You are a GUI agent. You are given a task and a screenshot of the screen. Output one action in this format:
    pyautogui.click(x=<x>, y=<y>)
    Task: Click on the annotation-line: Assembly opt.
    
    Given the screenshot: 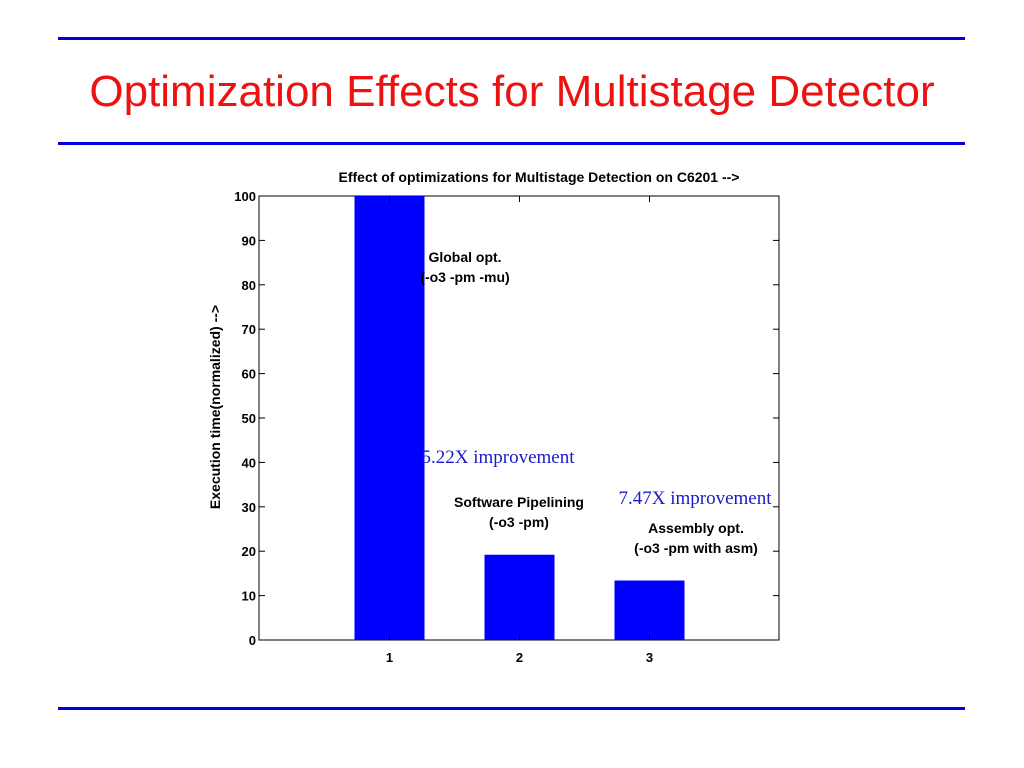 What is the action you would take?
    pyautogui.click(x=696, y=528)
    